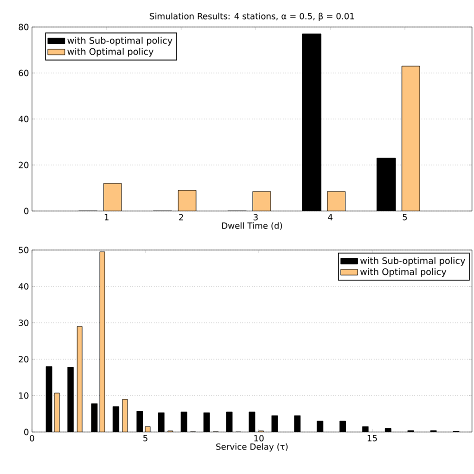 This screenshot has height=474, width=474. Describe the element at coordinates (23, 27) in the screenshot. I see `y-tick-label: 80` at that location.